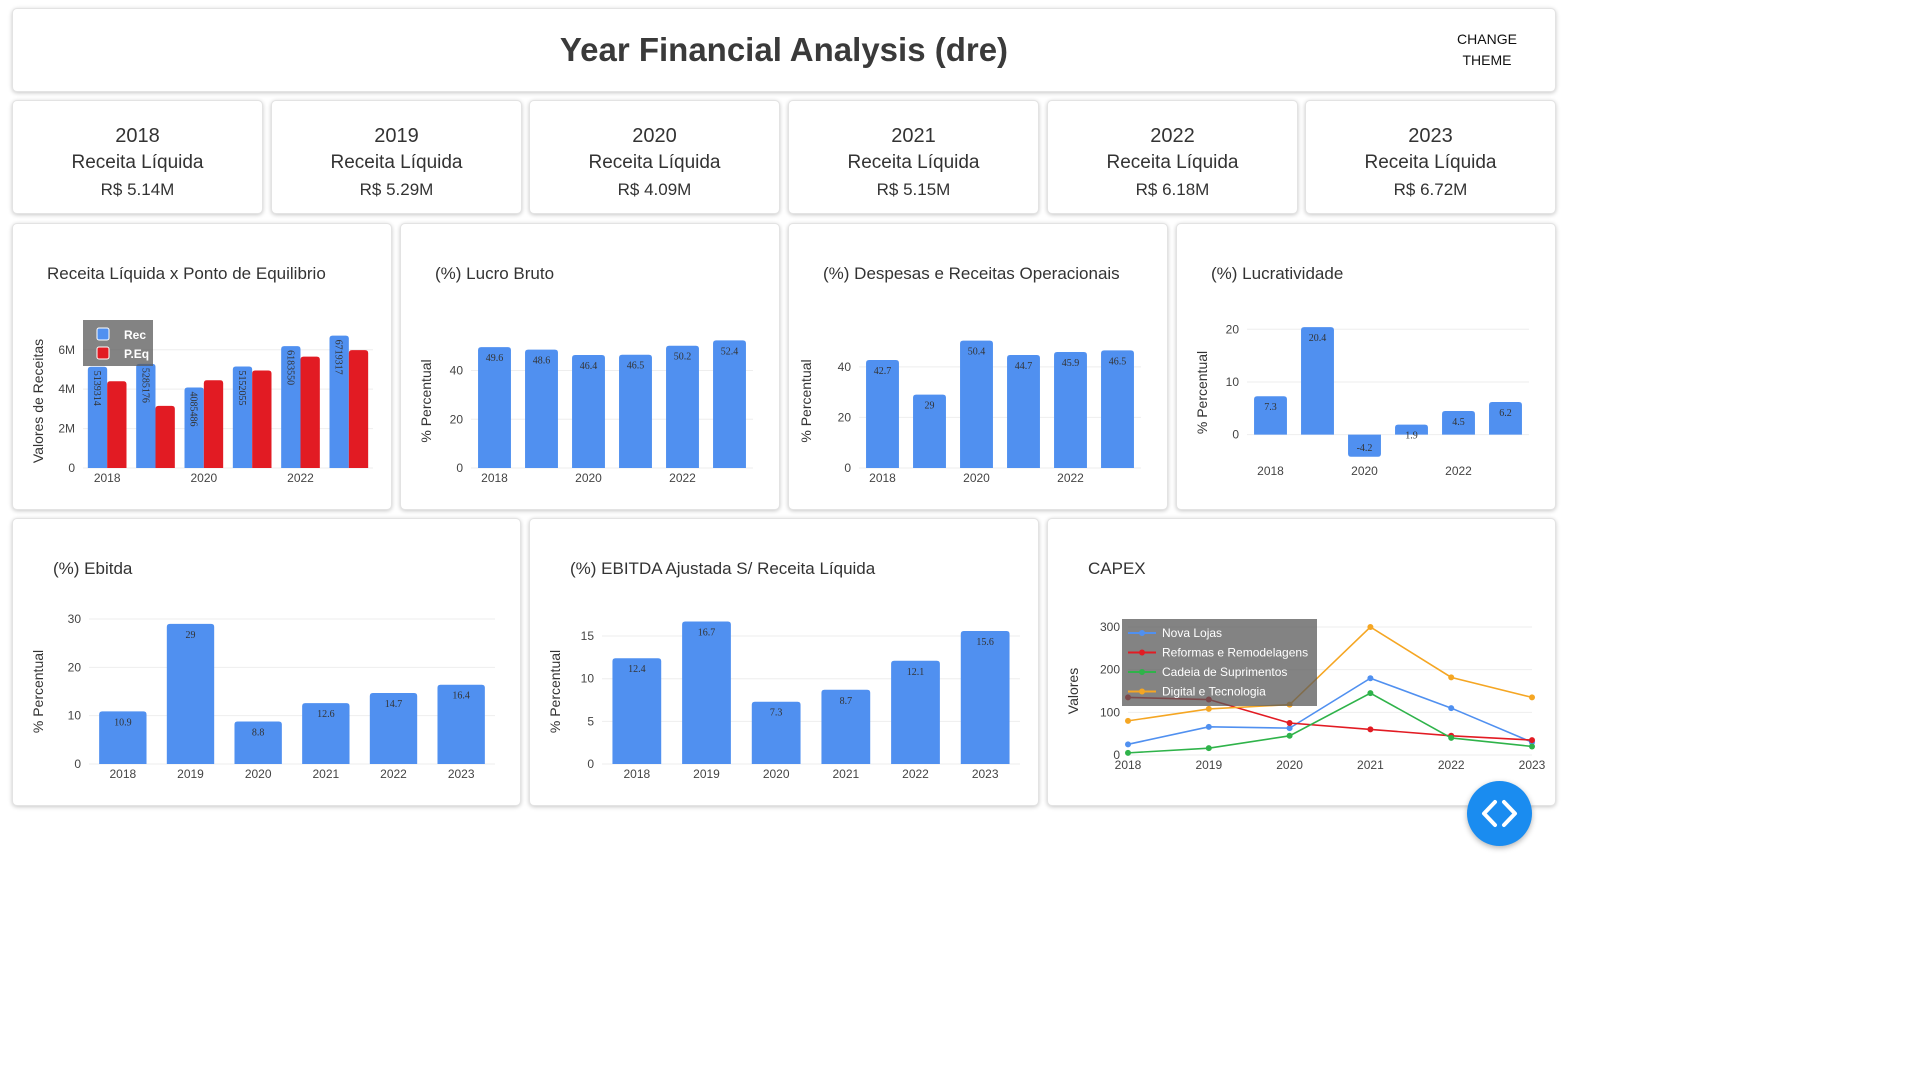 The image size is (1920, 1080). Describe the element at coordinates (1110, 670) in the screenshot. I see `y-tick-label: 200` at that location.